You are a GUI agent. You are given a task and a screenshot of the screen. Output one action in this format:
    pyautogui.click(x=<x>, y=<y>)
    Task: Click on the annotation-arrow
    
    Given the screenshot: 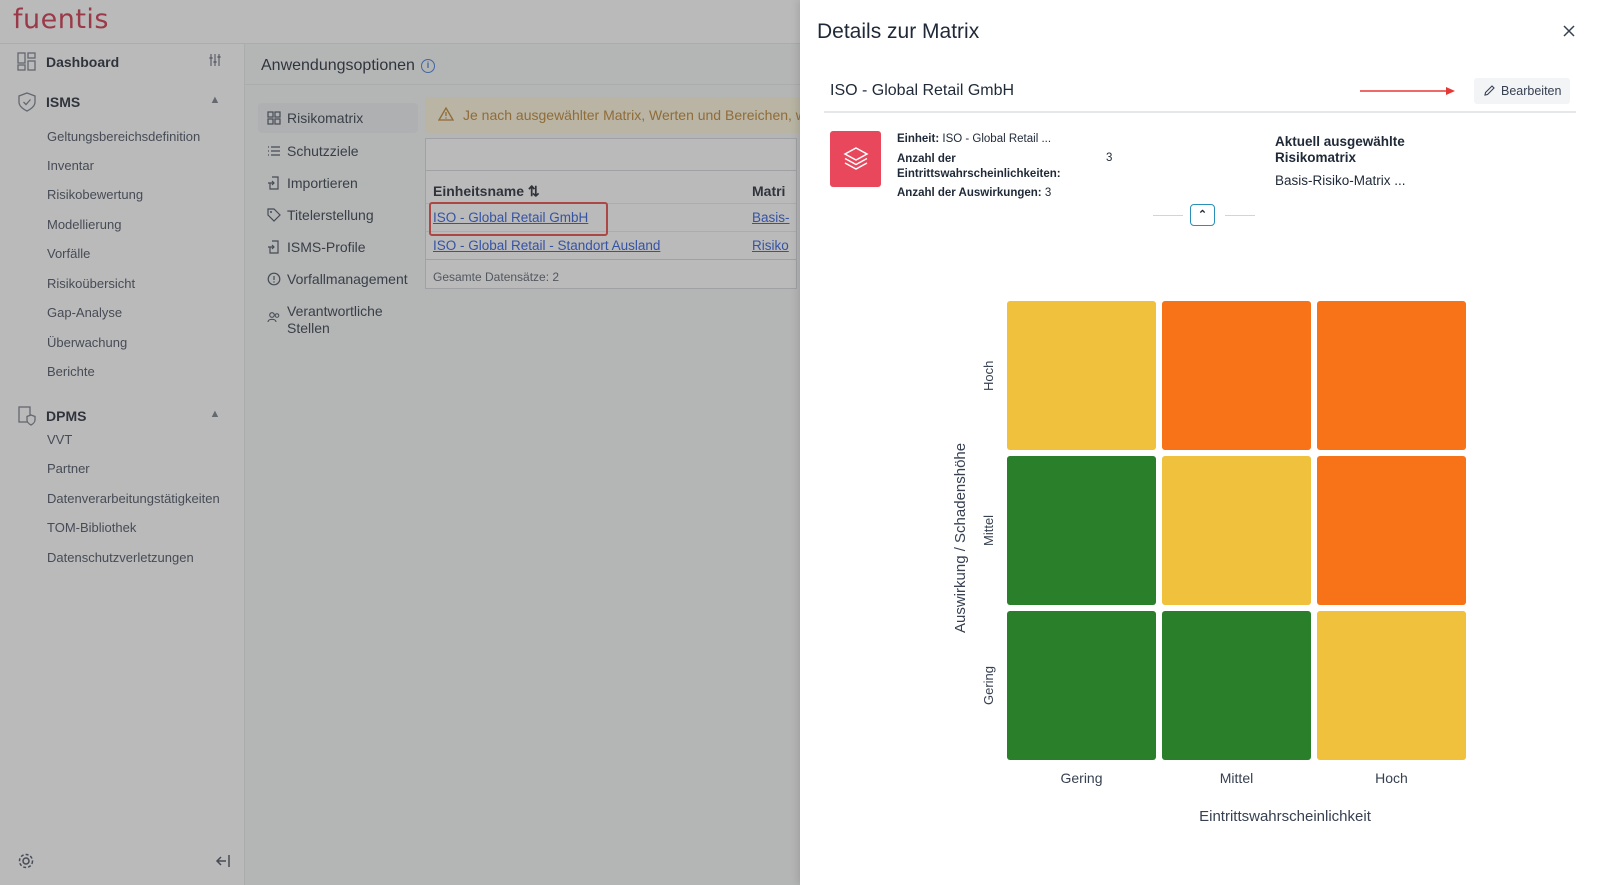 What is the action you would take?
    pyautogui.click(x=1408, y=91)
    